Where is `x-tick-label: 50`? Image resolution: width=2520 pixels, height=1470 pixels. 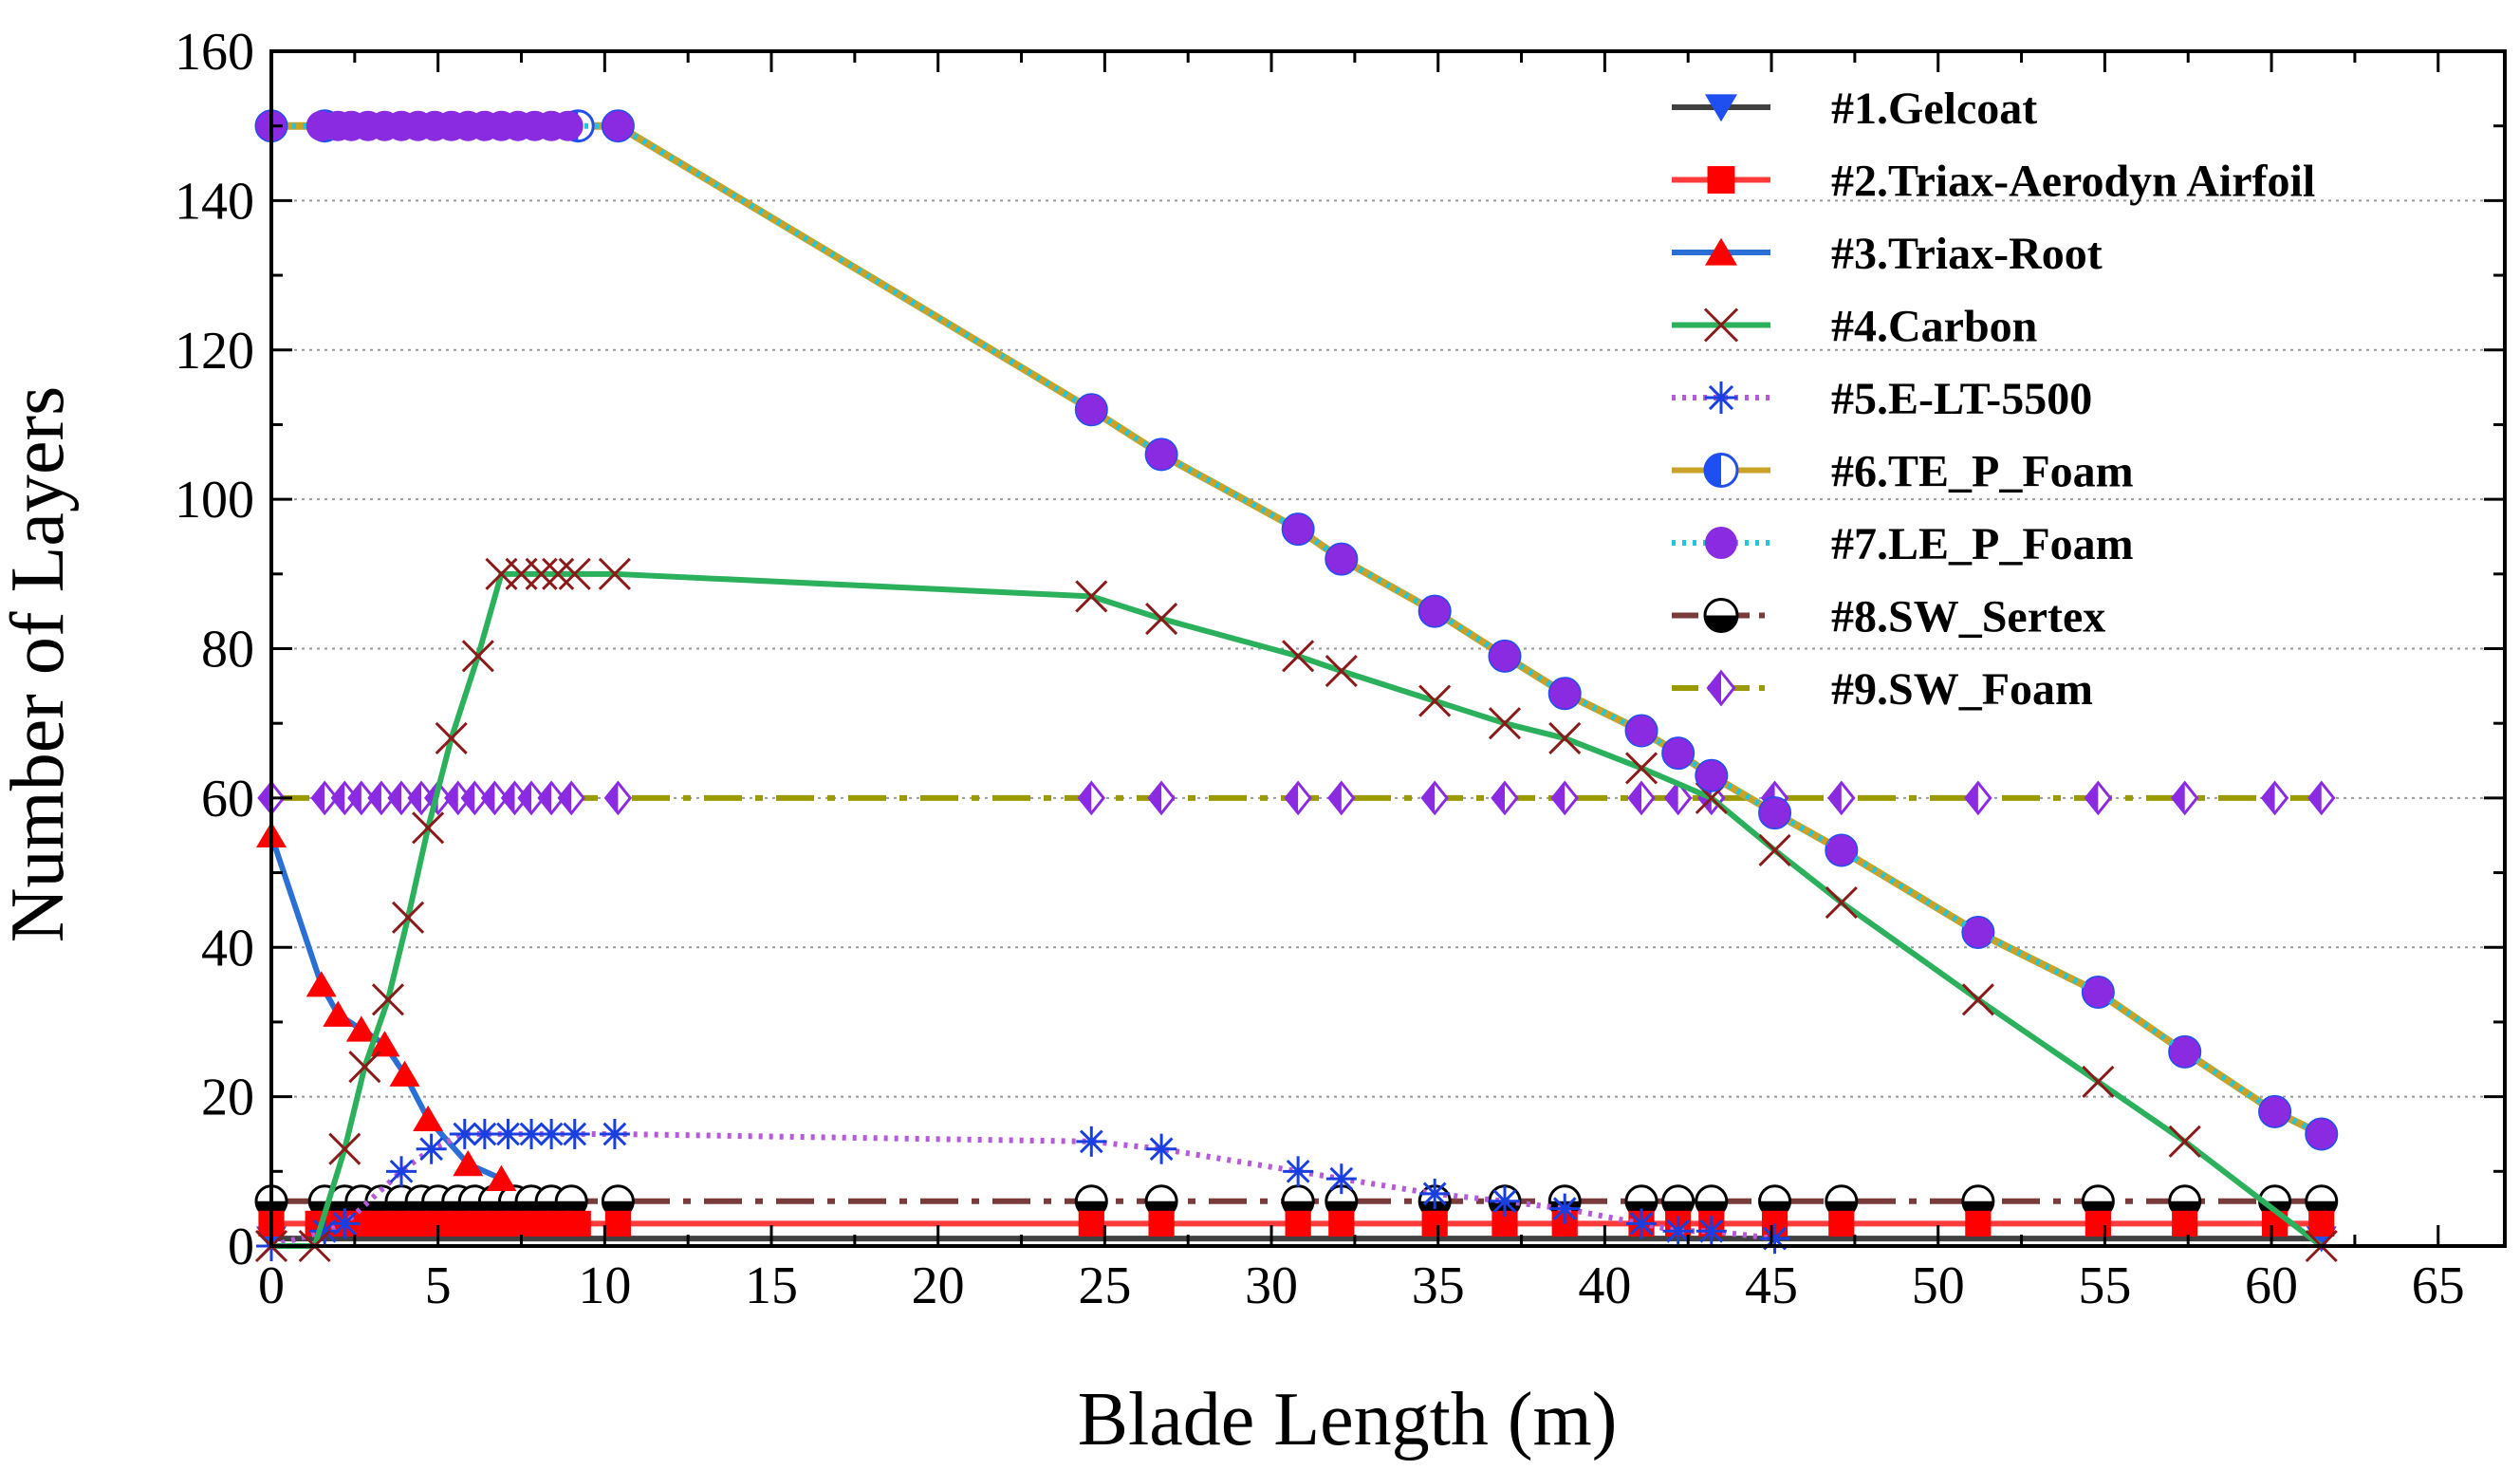 x-tick-label: 50 is located at coordinates (1939, 1285).